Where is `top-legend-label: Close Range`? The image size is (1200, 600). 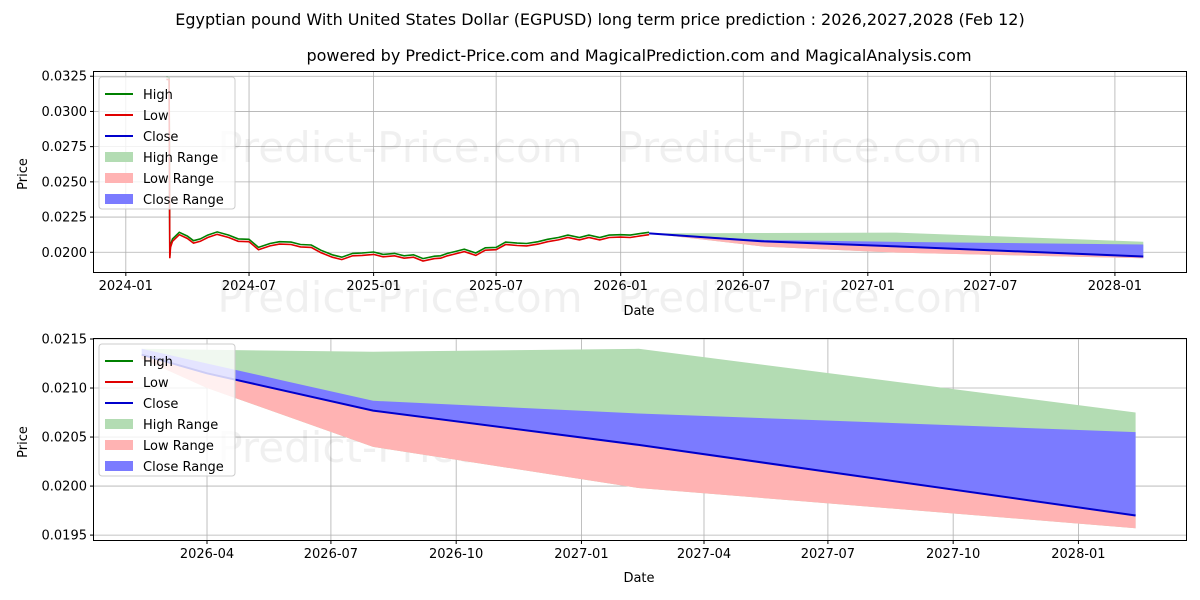
top-legend-label: Close Range is located at coordinates (183, 200).